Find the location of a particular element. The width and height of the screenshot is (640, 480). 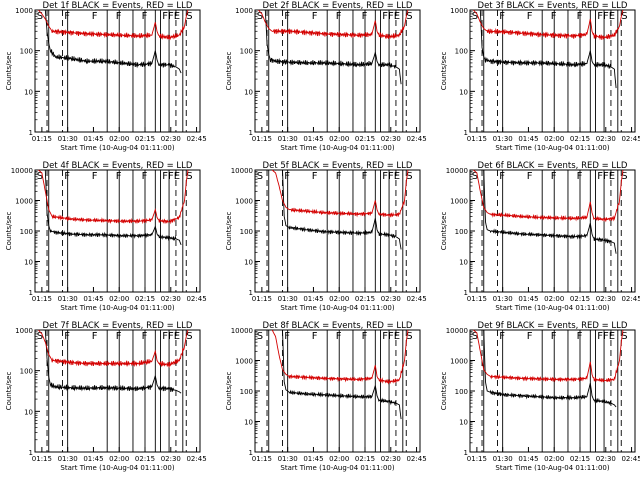

y-tick-label: 10000 is located at coordinates (457, 331).